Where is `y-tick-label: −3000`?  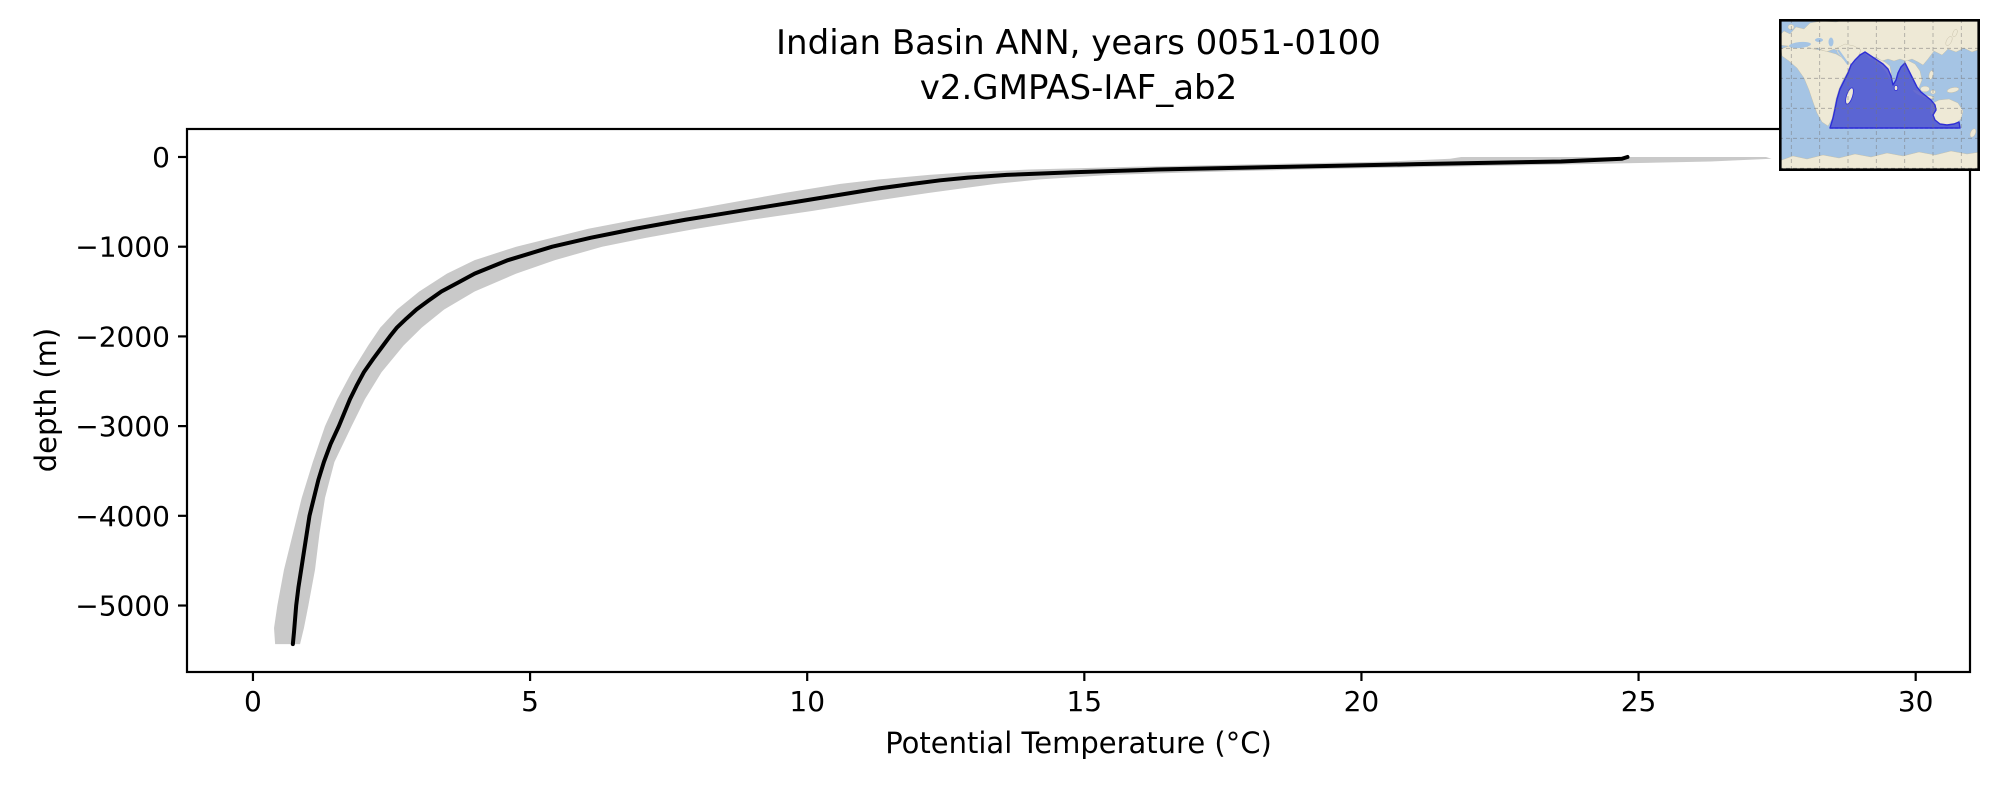
y-tick-label: −3000 is located at coordinates (122, 426).